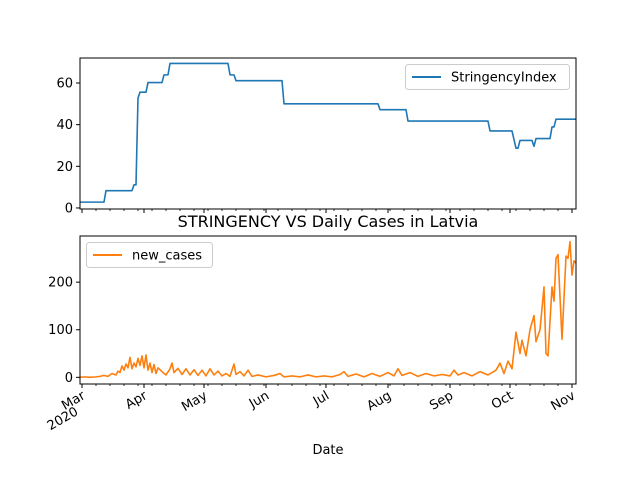 This screenshot has width=640, height=480. I want to click on stringency-y-axis: 0 20 40 60, so click(68, 146).